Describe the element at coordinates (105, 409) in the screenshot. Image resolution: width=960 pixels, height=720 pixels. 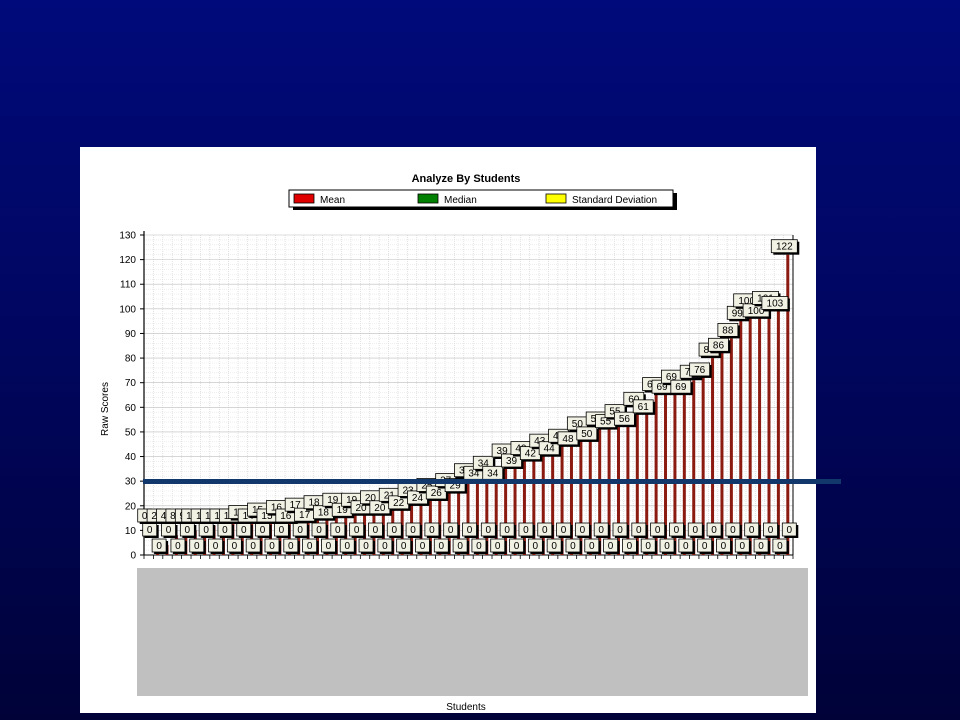
I see `y-axis-label: Raw Scores` at that location.